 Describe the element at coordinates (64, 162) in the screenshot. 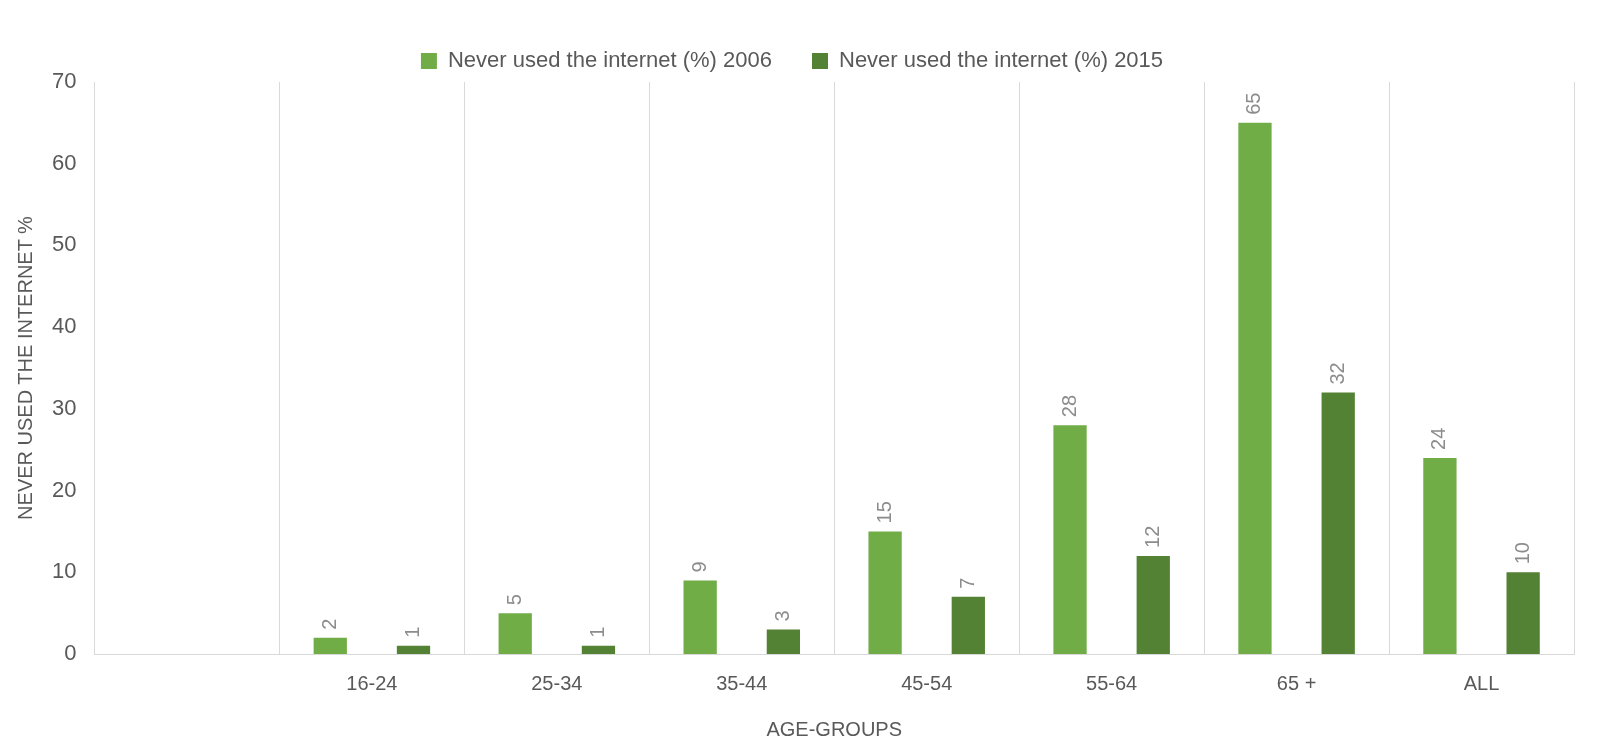

I see `y-tick-label: 60` at that location.